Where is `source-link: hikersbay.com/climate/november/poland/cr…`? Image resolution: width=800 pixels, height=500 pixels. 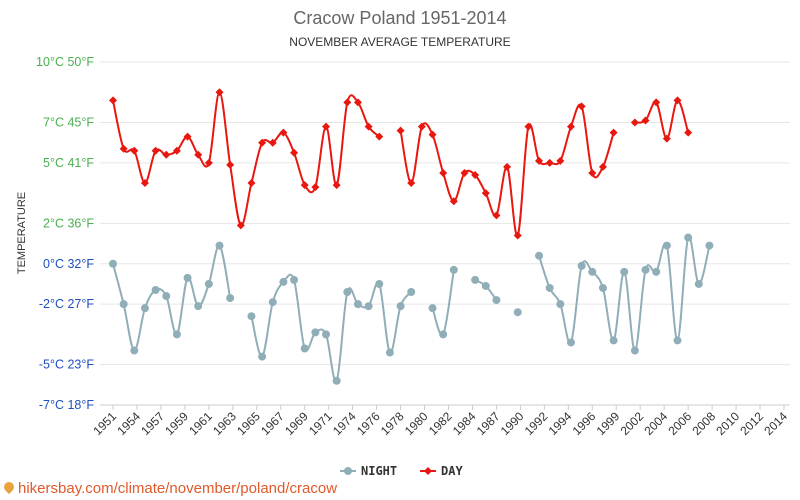
source-link: hikersbay.com/climate/november/poland/cr… is located at coordinates (169, 488).